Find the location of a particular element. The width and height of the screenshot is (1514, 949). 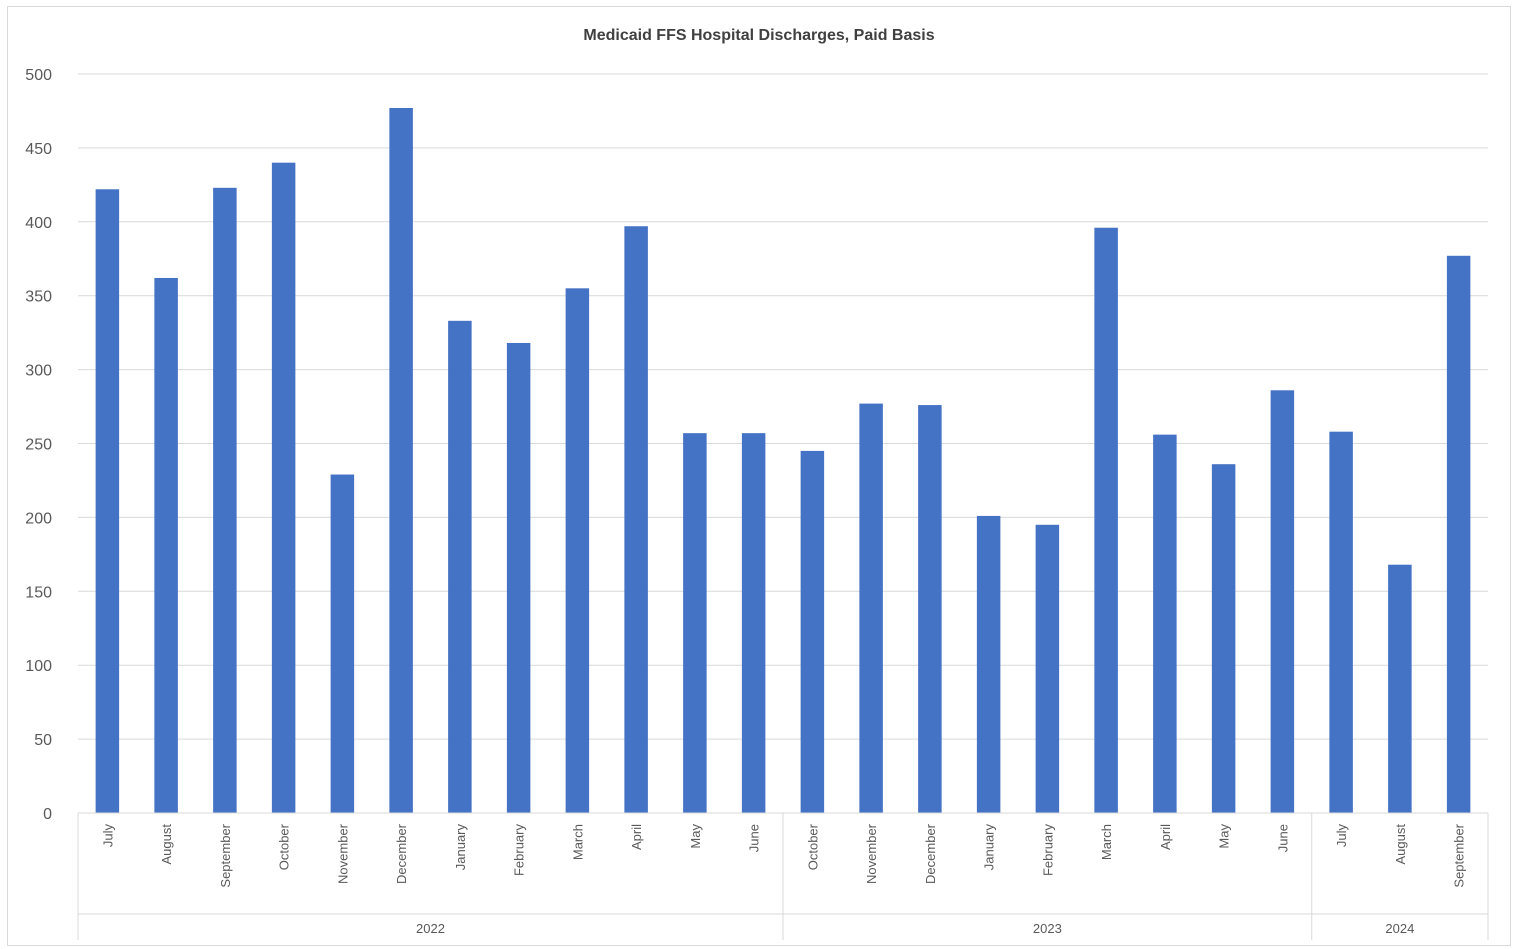

y-tick-label: 250 is located at coordinates (38, 445).